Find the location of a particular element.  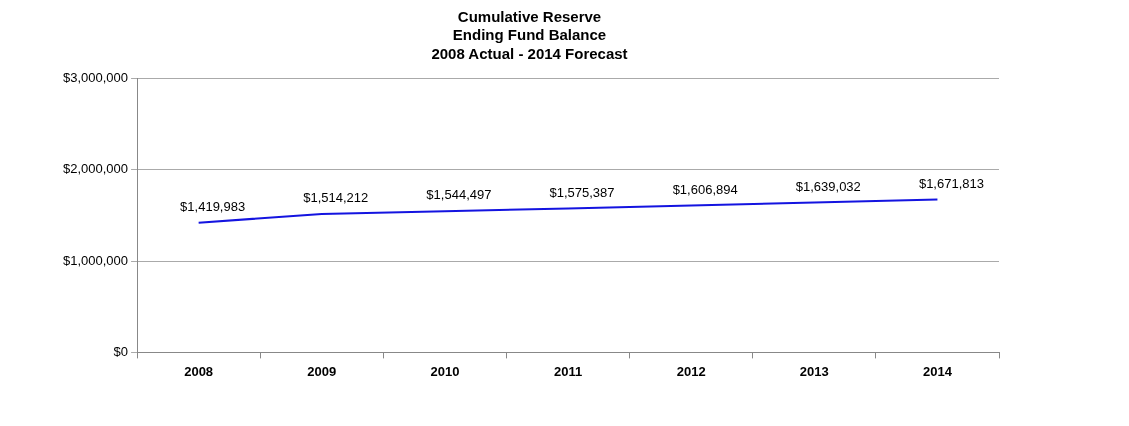

data-label: $1,544,497 is located at coordinates (459, 195).